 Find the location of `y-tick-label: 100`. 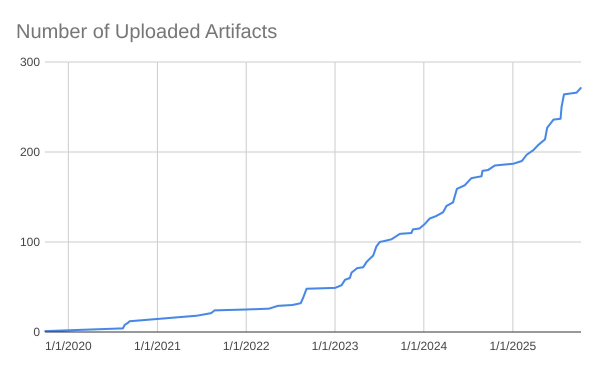

y-tick-label: 100 is located at coordinates (30, 242).